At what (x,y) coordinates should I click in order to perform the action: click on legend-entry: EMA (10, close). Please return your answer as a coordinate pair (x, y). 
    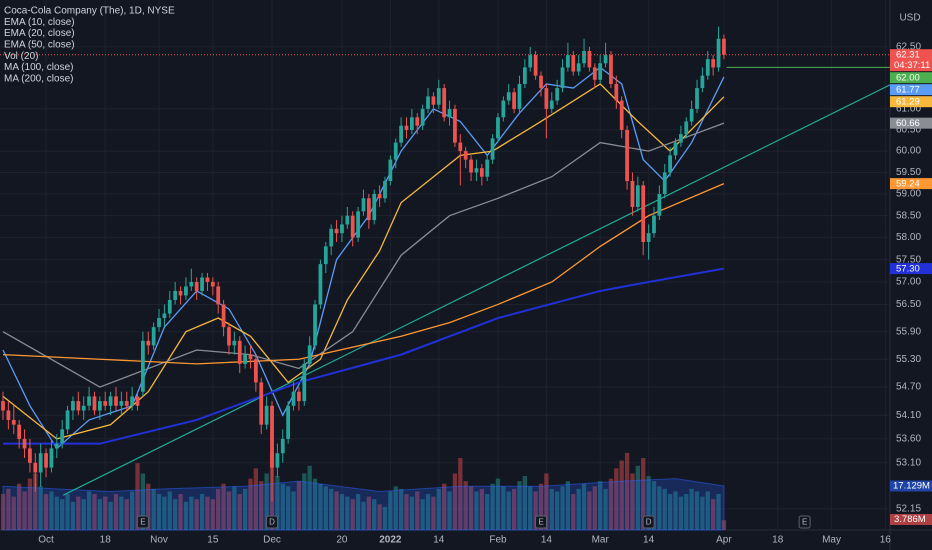
    Looking at the image, I should click on (39, 22).